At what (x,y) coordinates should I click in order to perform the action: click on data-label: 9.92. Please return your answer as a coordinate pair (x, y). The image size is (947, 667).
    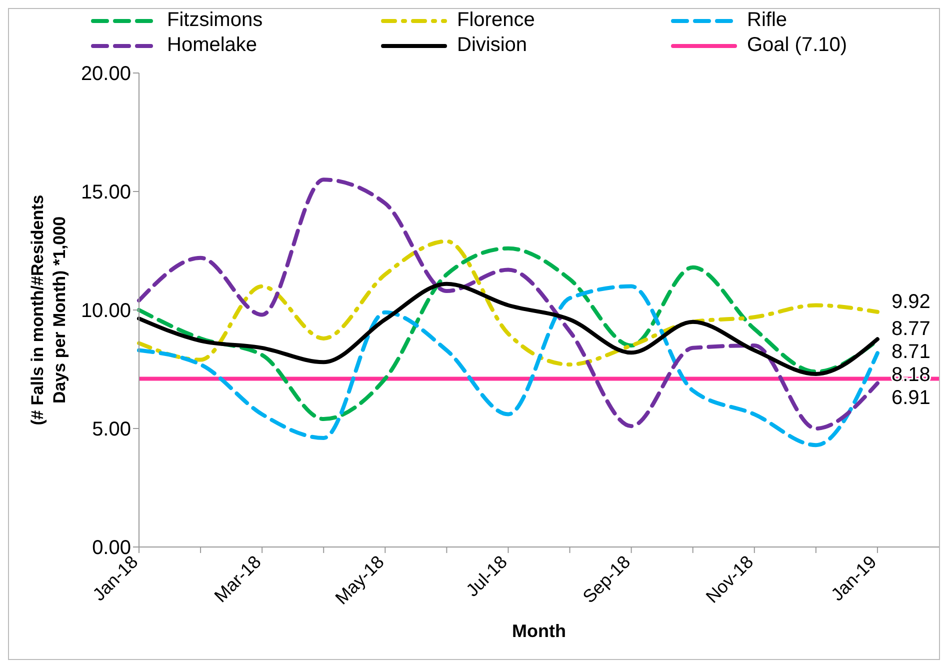
    Looking at the image, I should click on (910, 301).